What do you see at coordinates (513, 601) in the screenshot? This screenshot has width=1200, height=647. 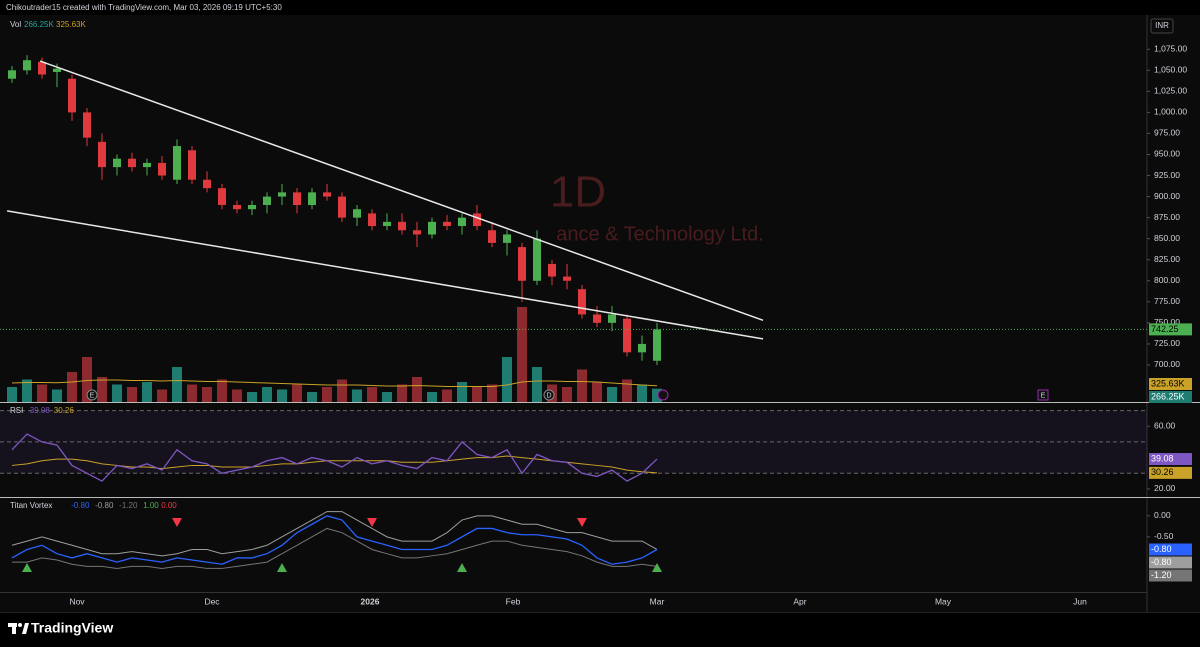 I see `time-label: Feb` at bounding box center [513, 601].